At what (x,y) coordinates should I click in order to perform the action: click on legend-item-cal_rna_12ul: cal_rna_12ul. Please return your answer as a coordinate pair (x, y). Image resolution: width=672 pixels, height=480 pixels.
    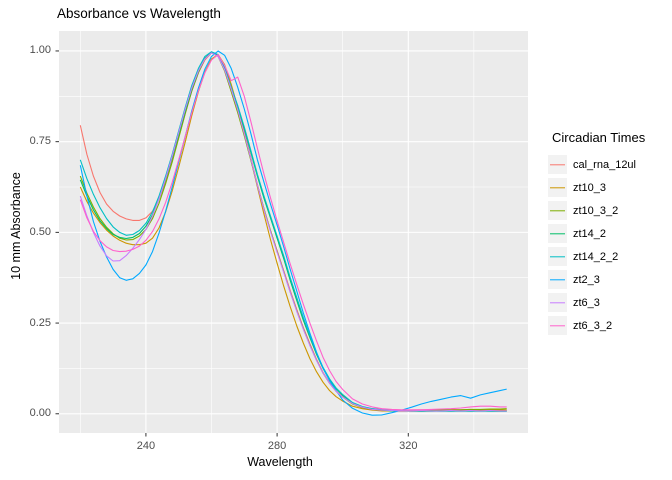
    Looking at the image, I should click on (596, 164).